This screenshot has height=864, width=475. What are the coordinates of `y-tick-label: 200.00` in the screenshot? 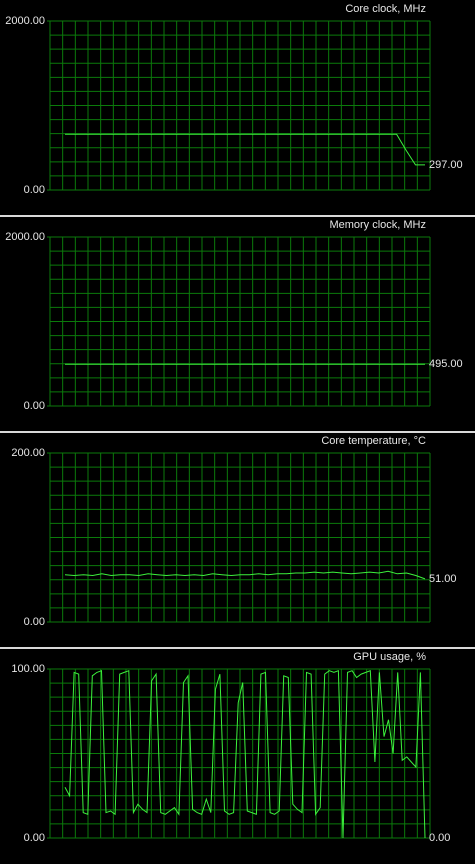 It's located at (28, 453).